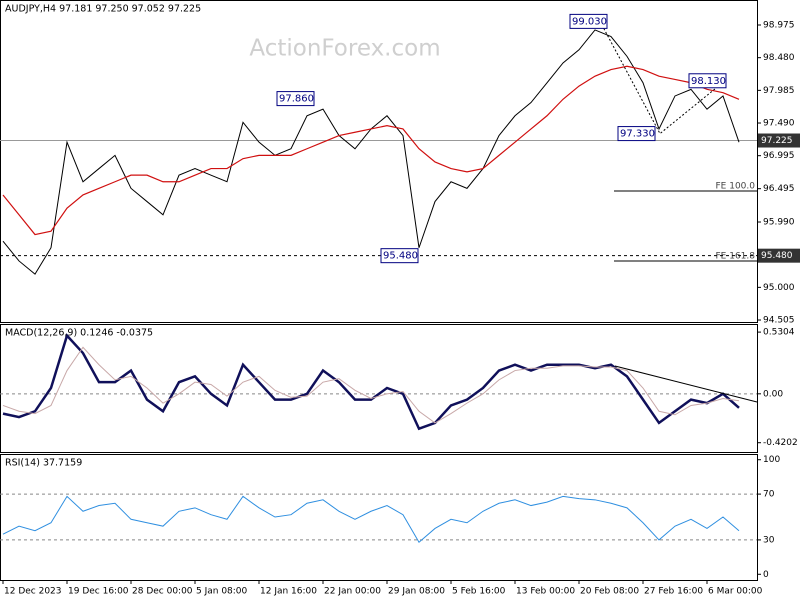 Image resolution: width=800 pixels, height=600 pixels. What do you see at coordinates (43, 463) in the screenshot?
I see `panel-title: RSI(14) 37.7159` at bounding box center [43, 463].